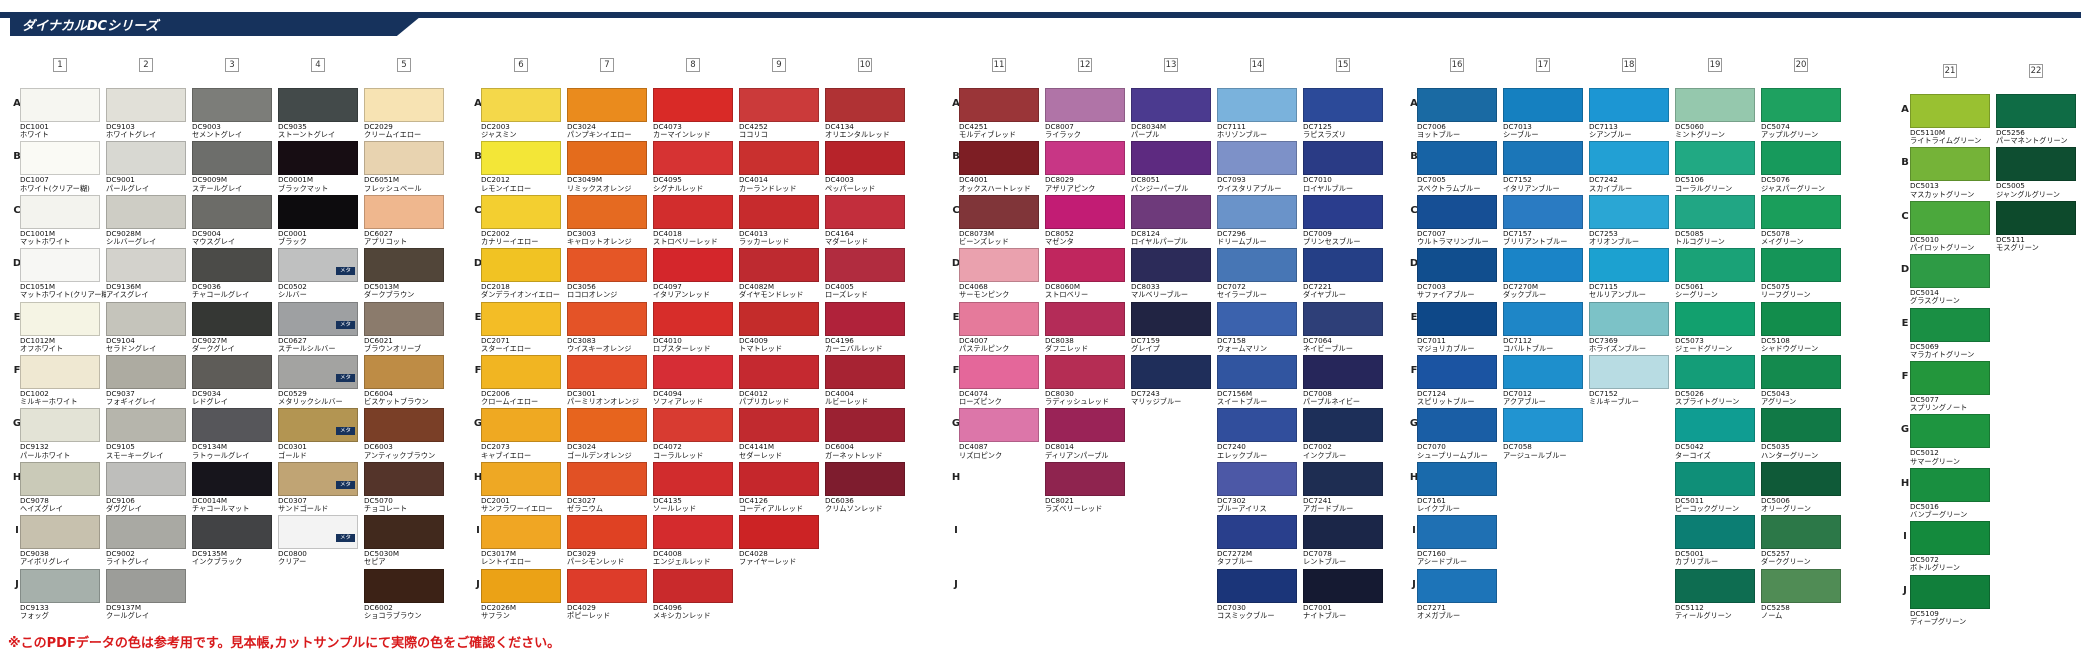 The image size is (2081, 660). Describe the element at coordinates (1950, 279) in the screenshot. I see `color-chip-dc5014: DC5014 グラスグリーン` at that location.